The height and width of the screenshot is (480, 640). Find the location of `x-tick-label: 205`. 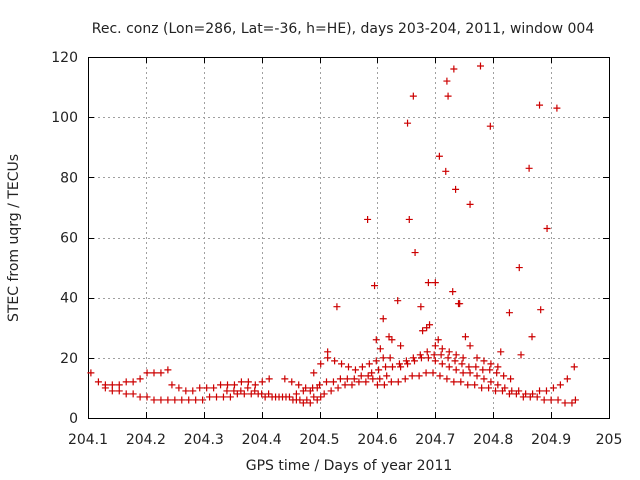

x-tick-label: 205 is located at coordinates (609, 440).